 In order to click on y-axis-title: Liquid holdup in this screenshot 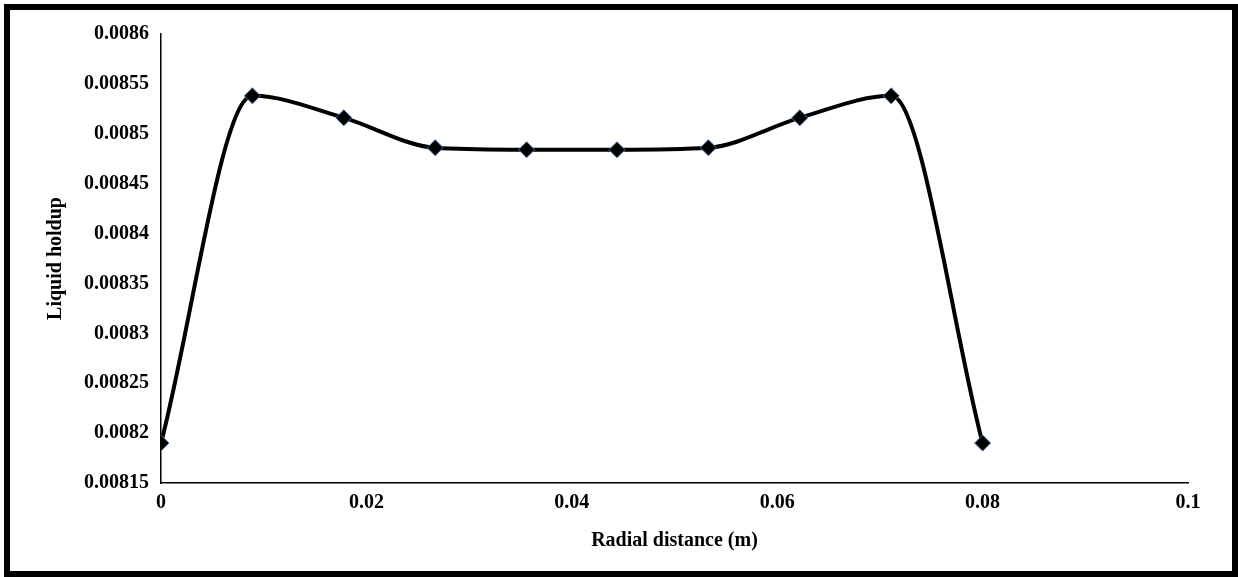, I will do `click(55, 258)`.